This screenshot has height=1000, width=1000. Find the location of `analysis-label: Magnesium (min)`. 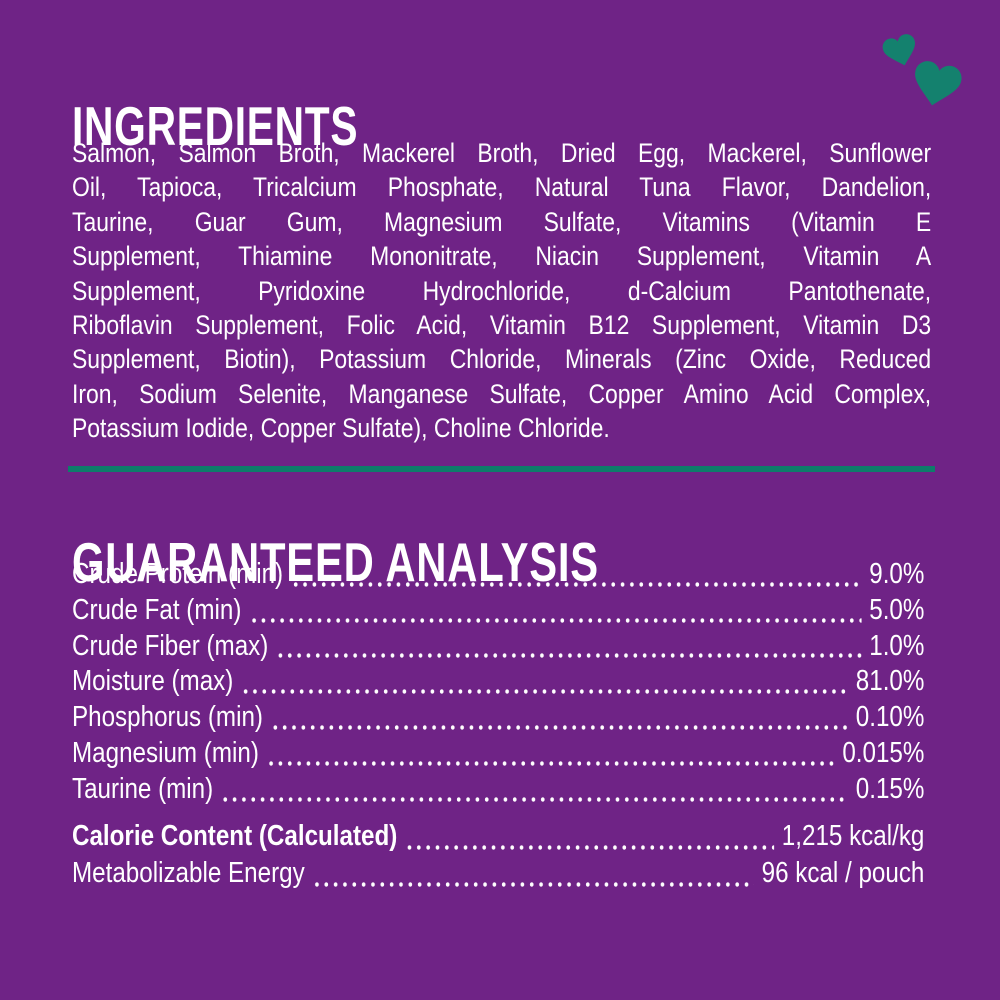

analysis-label: Magnesium (min) is located at coordinates (165, 752).